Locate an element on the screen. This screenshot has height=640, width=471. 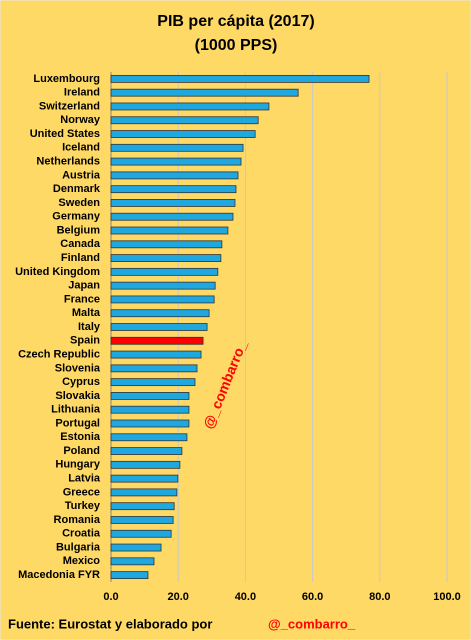
x-tick-label: 40.0 is located at coordinates (245, 597).